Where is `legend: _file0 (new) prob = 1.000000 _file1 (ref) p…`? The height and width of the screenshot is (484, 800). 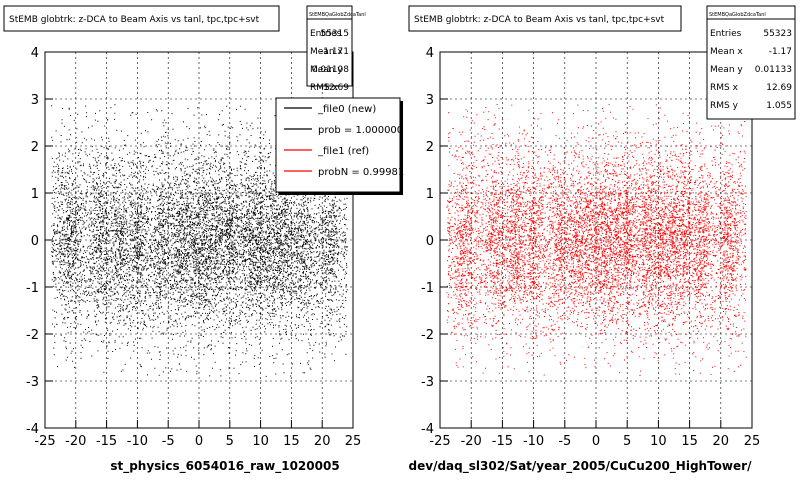 legend: _file0 (new) prob = 1.000000 _file1 (ref) p… is located at coordinates (339, 146).